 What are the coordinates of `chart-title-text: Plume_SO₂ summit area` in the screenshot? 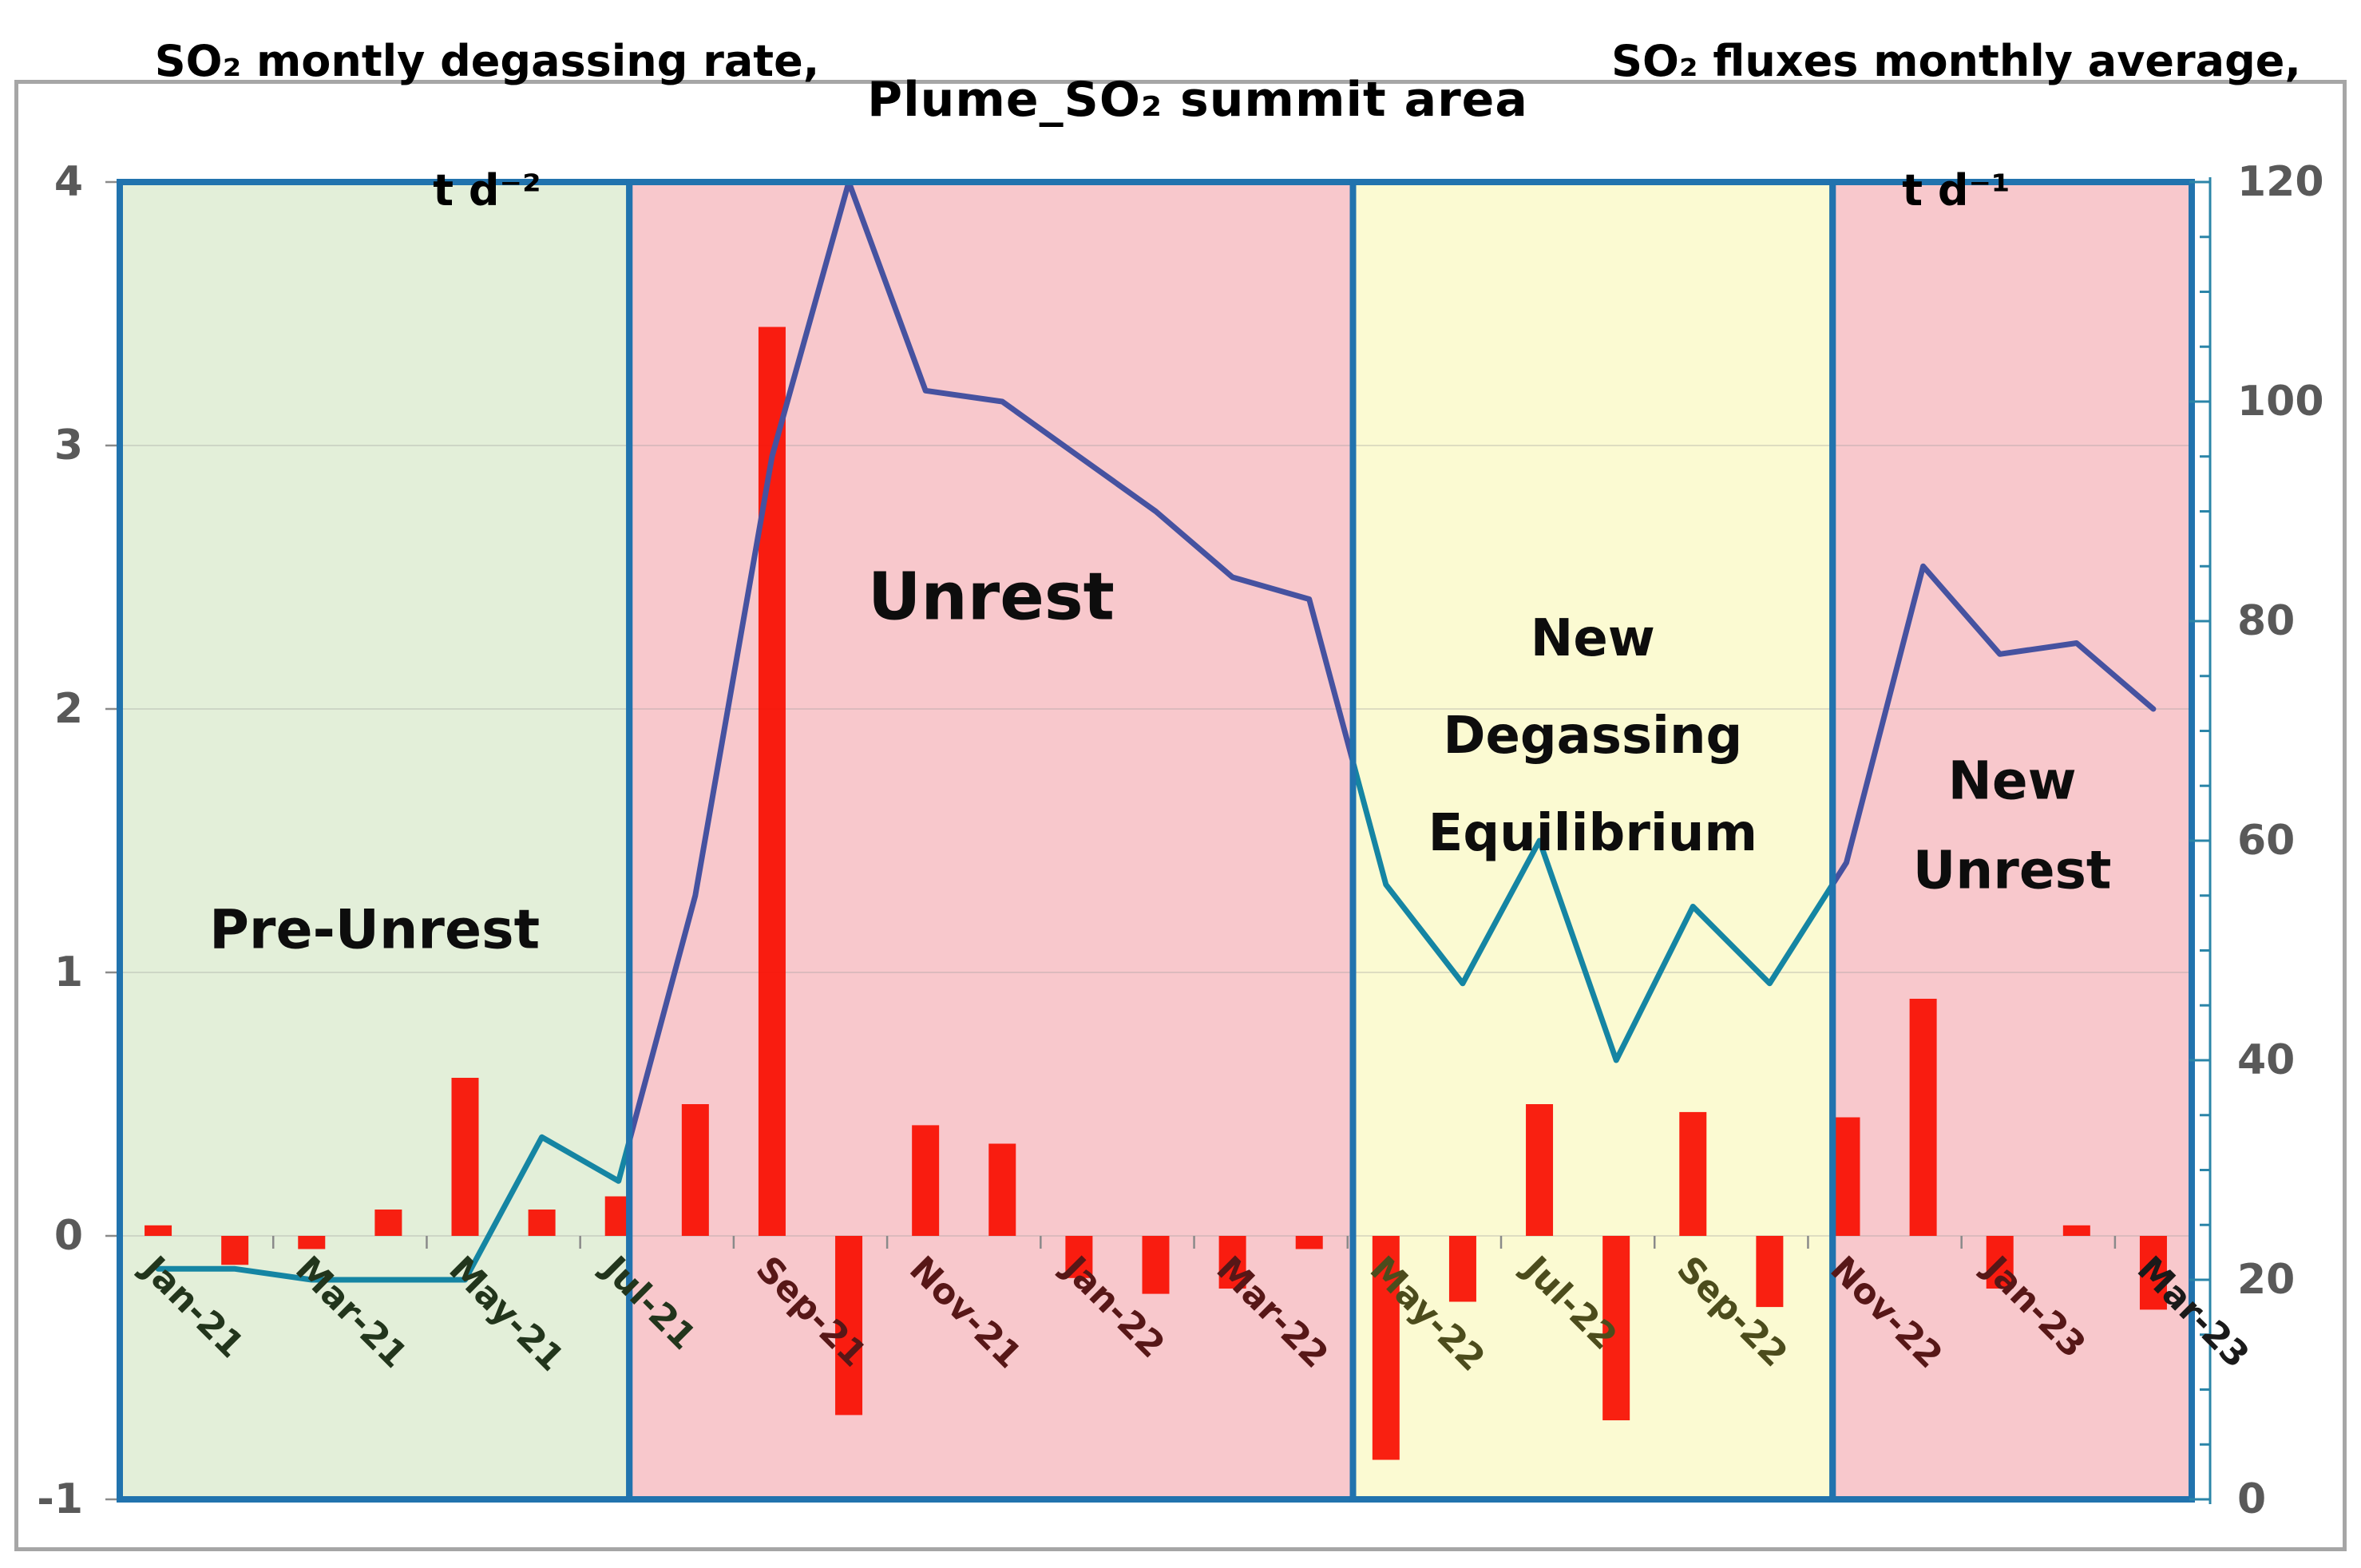 It's located at (1197, 100).